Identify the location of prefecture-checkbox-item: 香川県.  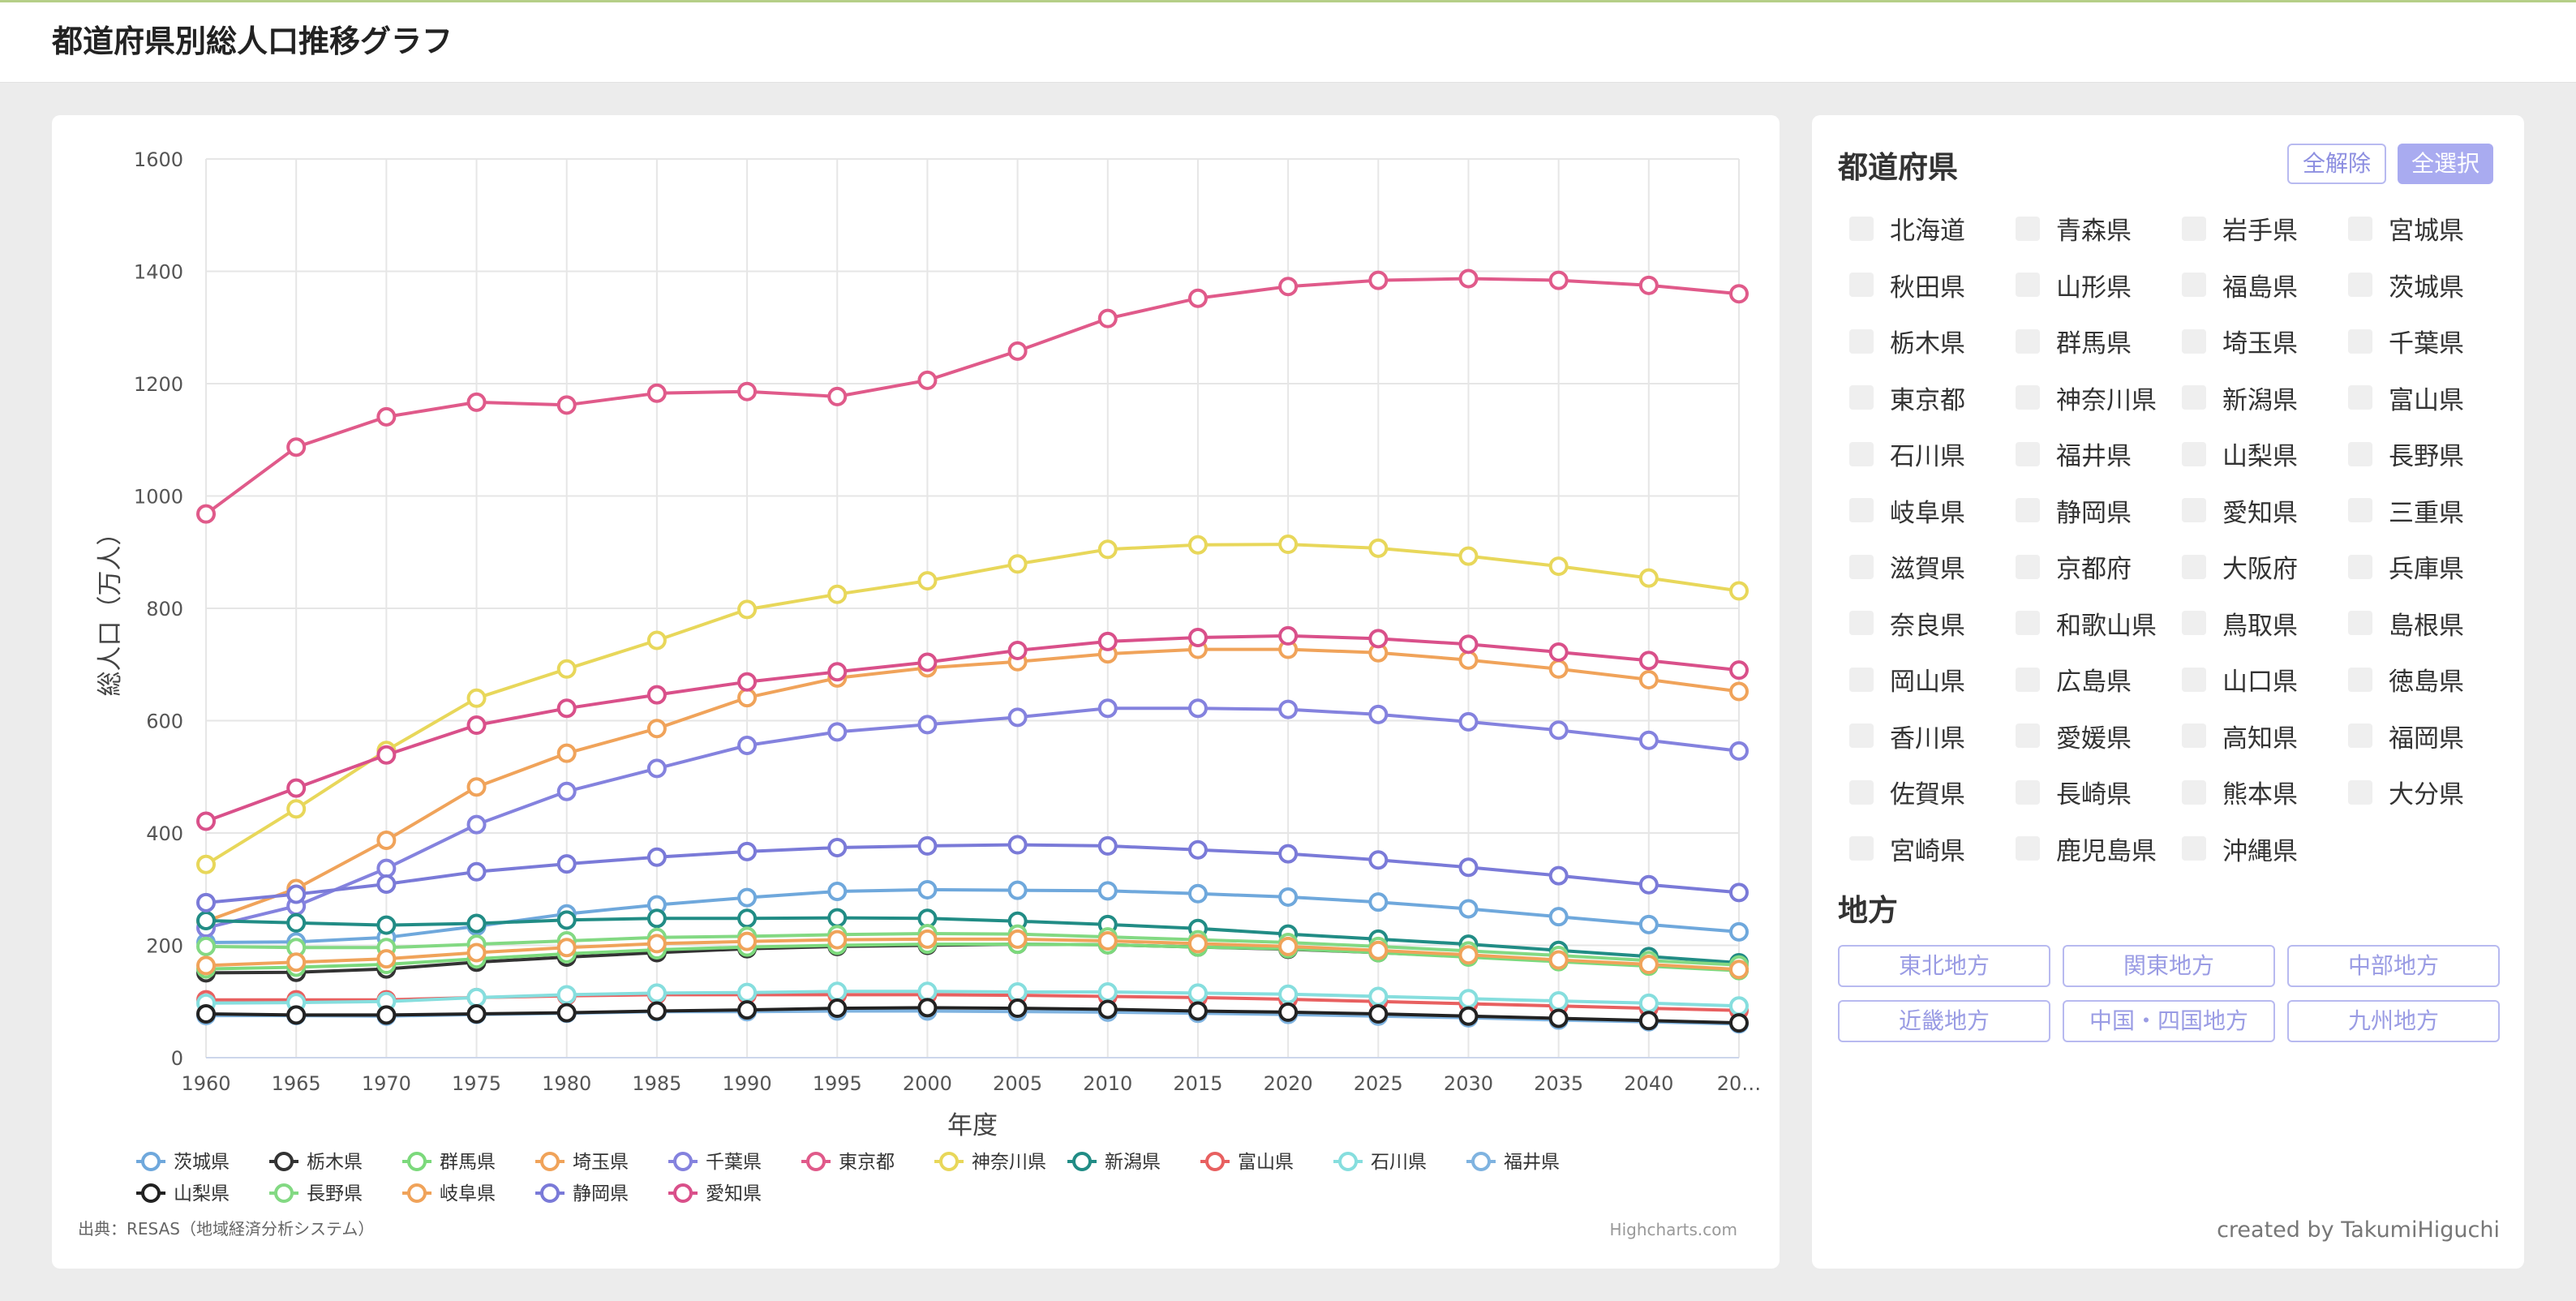
(1932, 736).